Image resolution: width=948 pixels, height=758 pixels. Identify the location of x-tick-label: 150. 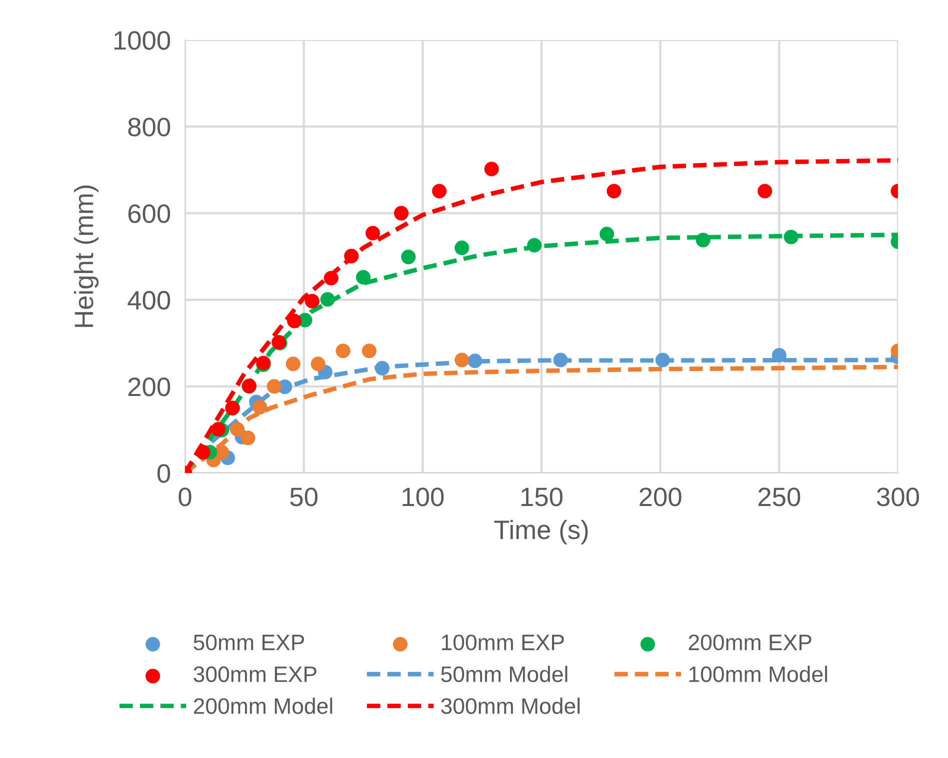
(542, 497).